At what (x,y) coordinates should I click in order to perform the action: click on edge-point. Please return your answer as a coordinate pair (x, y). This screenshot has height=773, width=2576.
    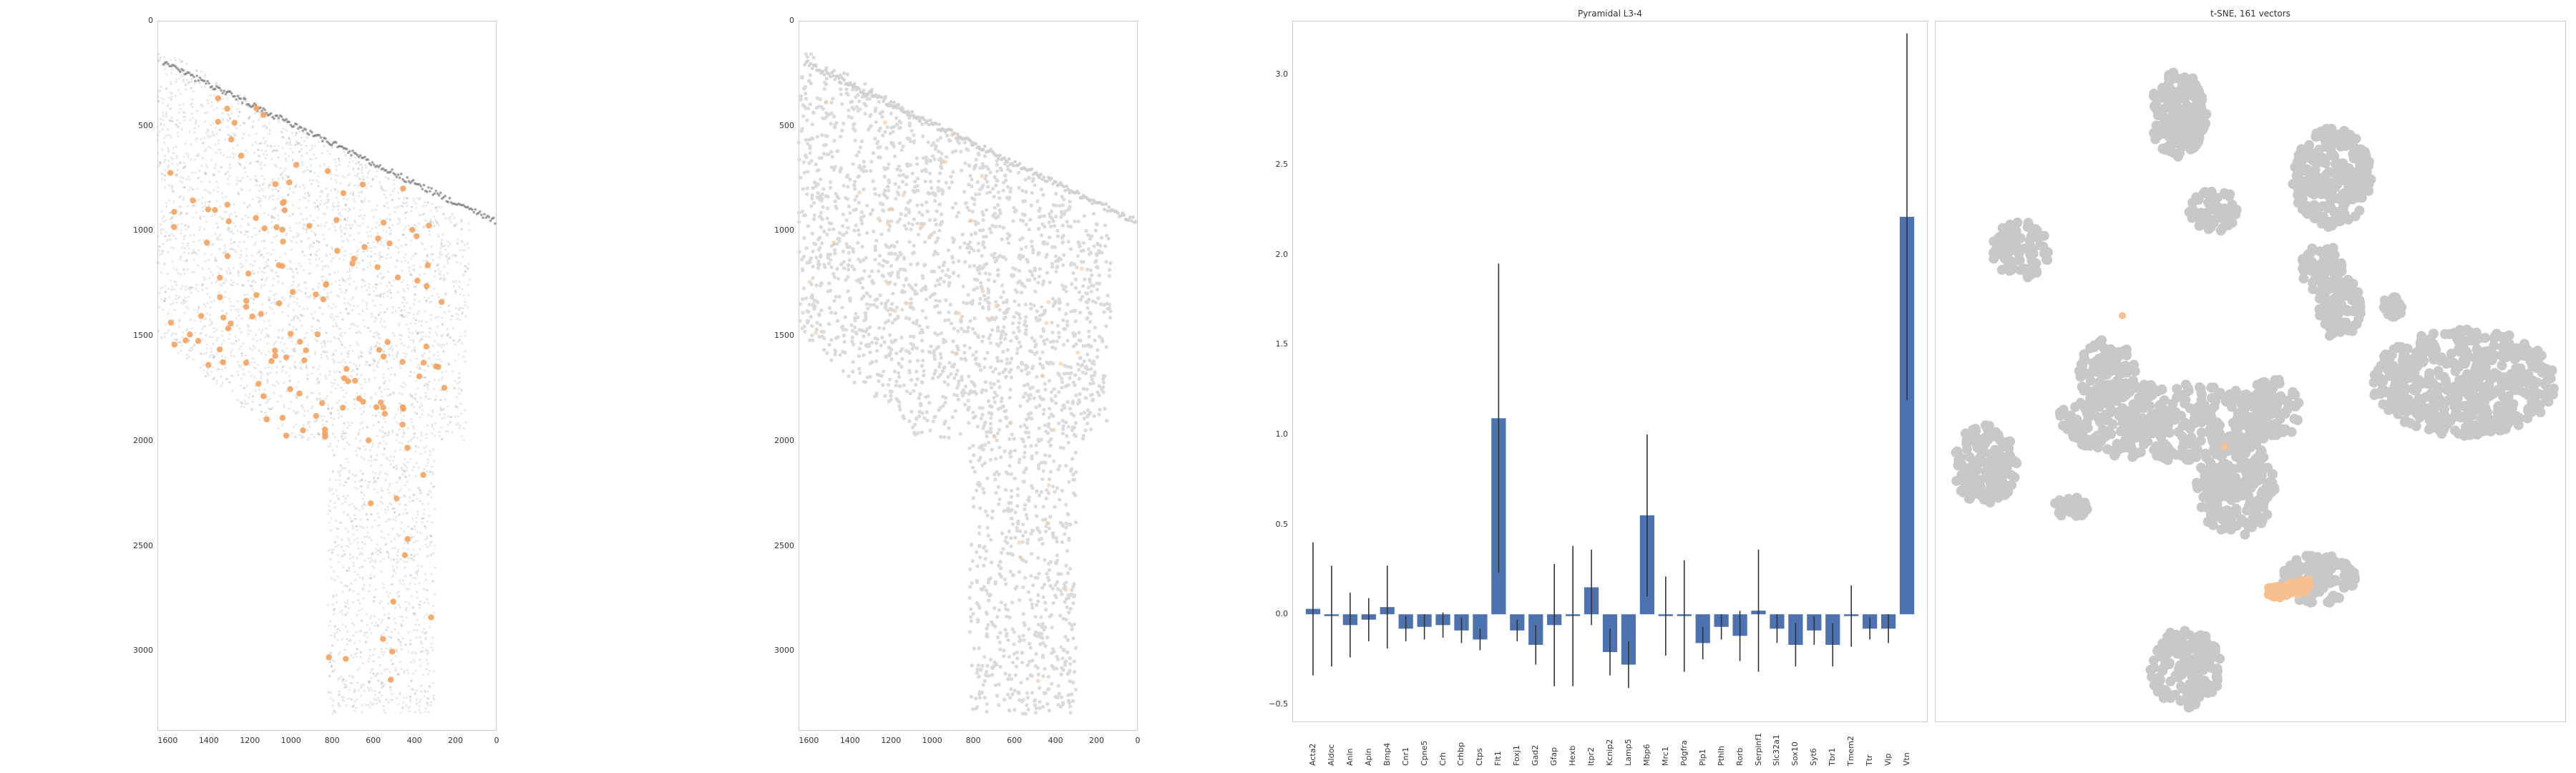
    Looking at the image, I should click on (450, 198).